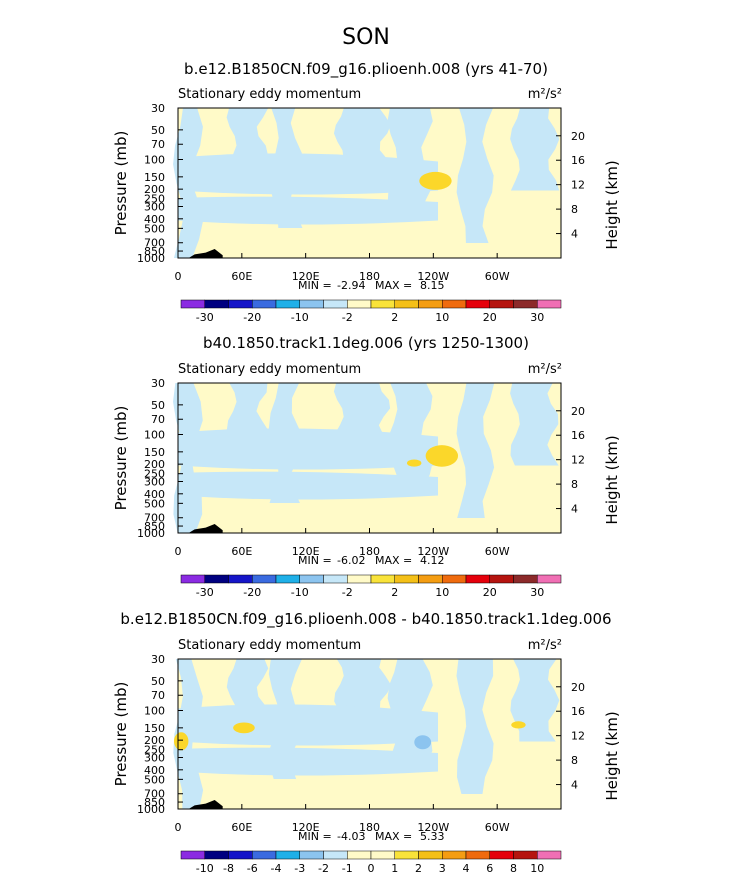 The image size is (733, 888). I want to click on x-tick-label: 60E, so click(241, 551).